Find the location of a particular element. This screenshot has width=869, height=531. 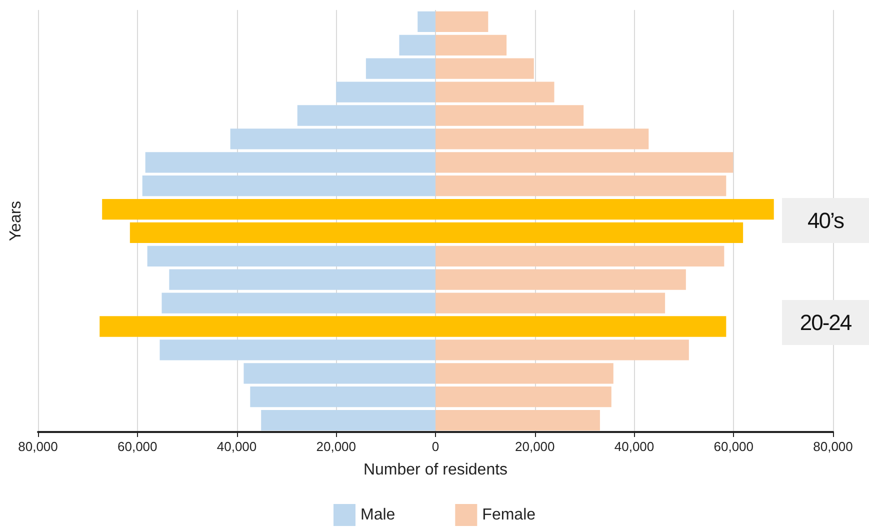

annotation: 40’s is located at coordinates (825, 220).